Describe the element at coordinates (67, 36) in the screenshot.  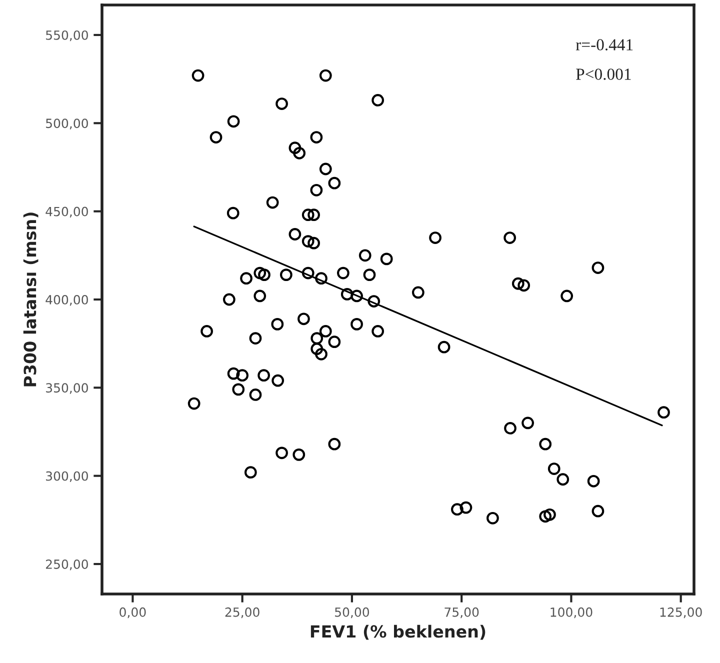
I see `y-tick-label: 550,00` at that location.